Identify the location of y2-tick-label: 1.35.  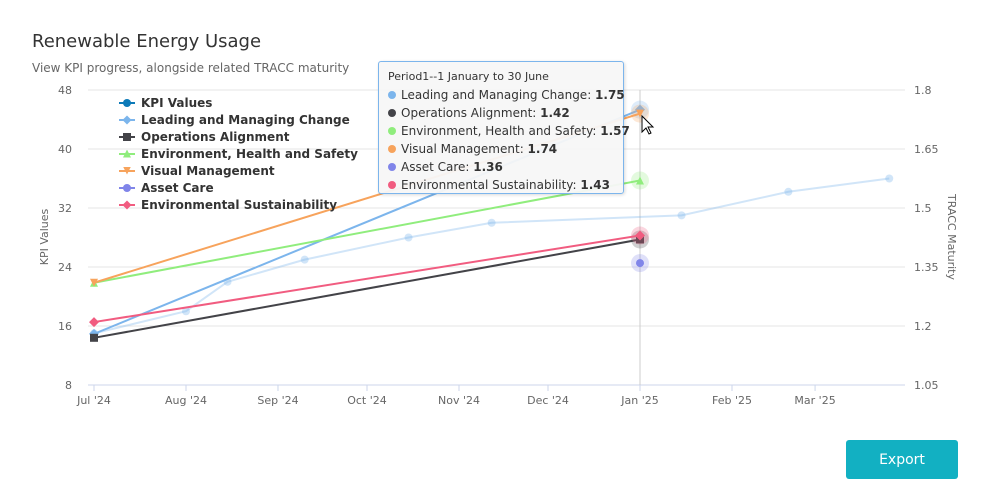
(926, 267).